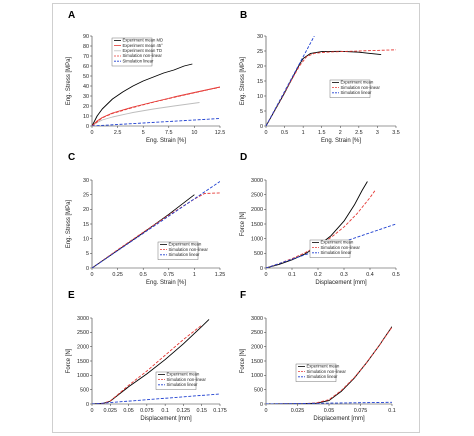 The width and height of the screenshot is (474, 436). What do you see at coordinates (260, 52) in the screenshot?
I see `y-tick-label: 25` at bounding box center [260, 52].